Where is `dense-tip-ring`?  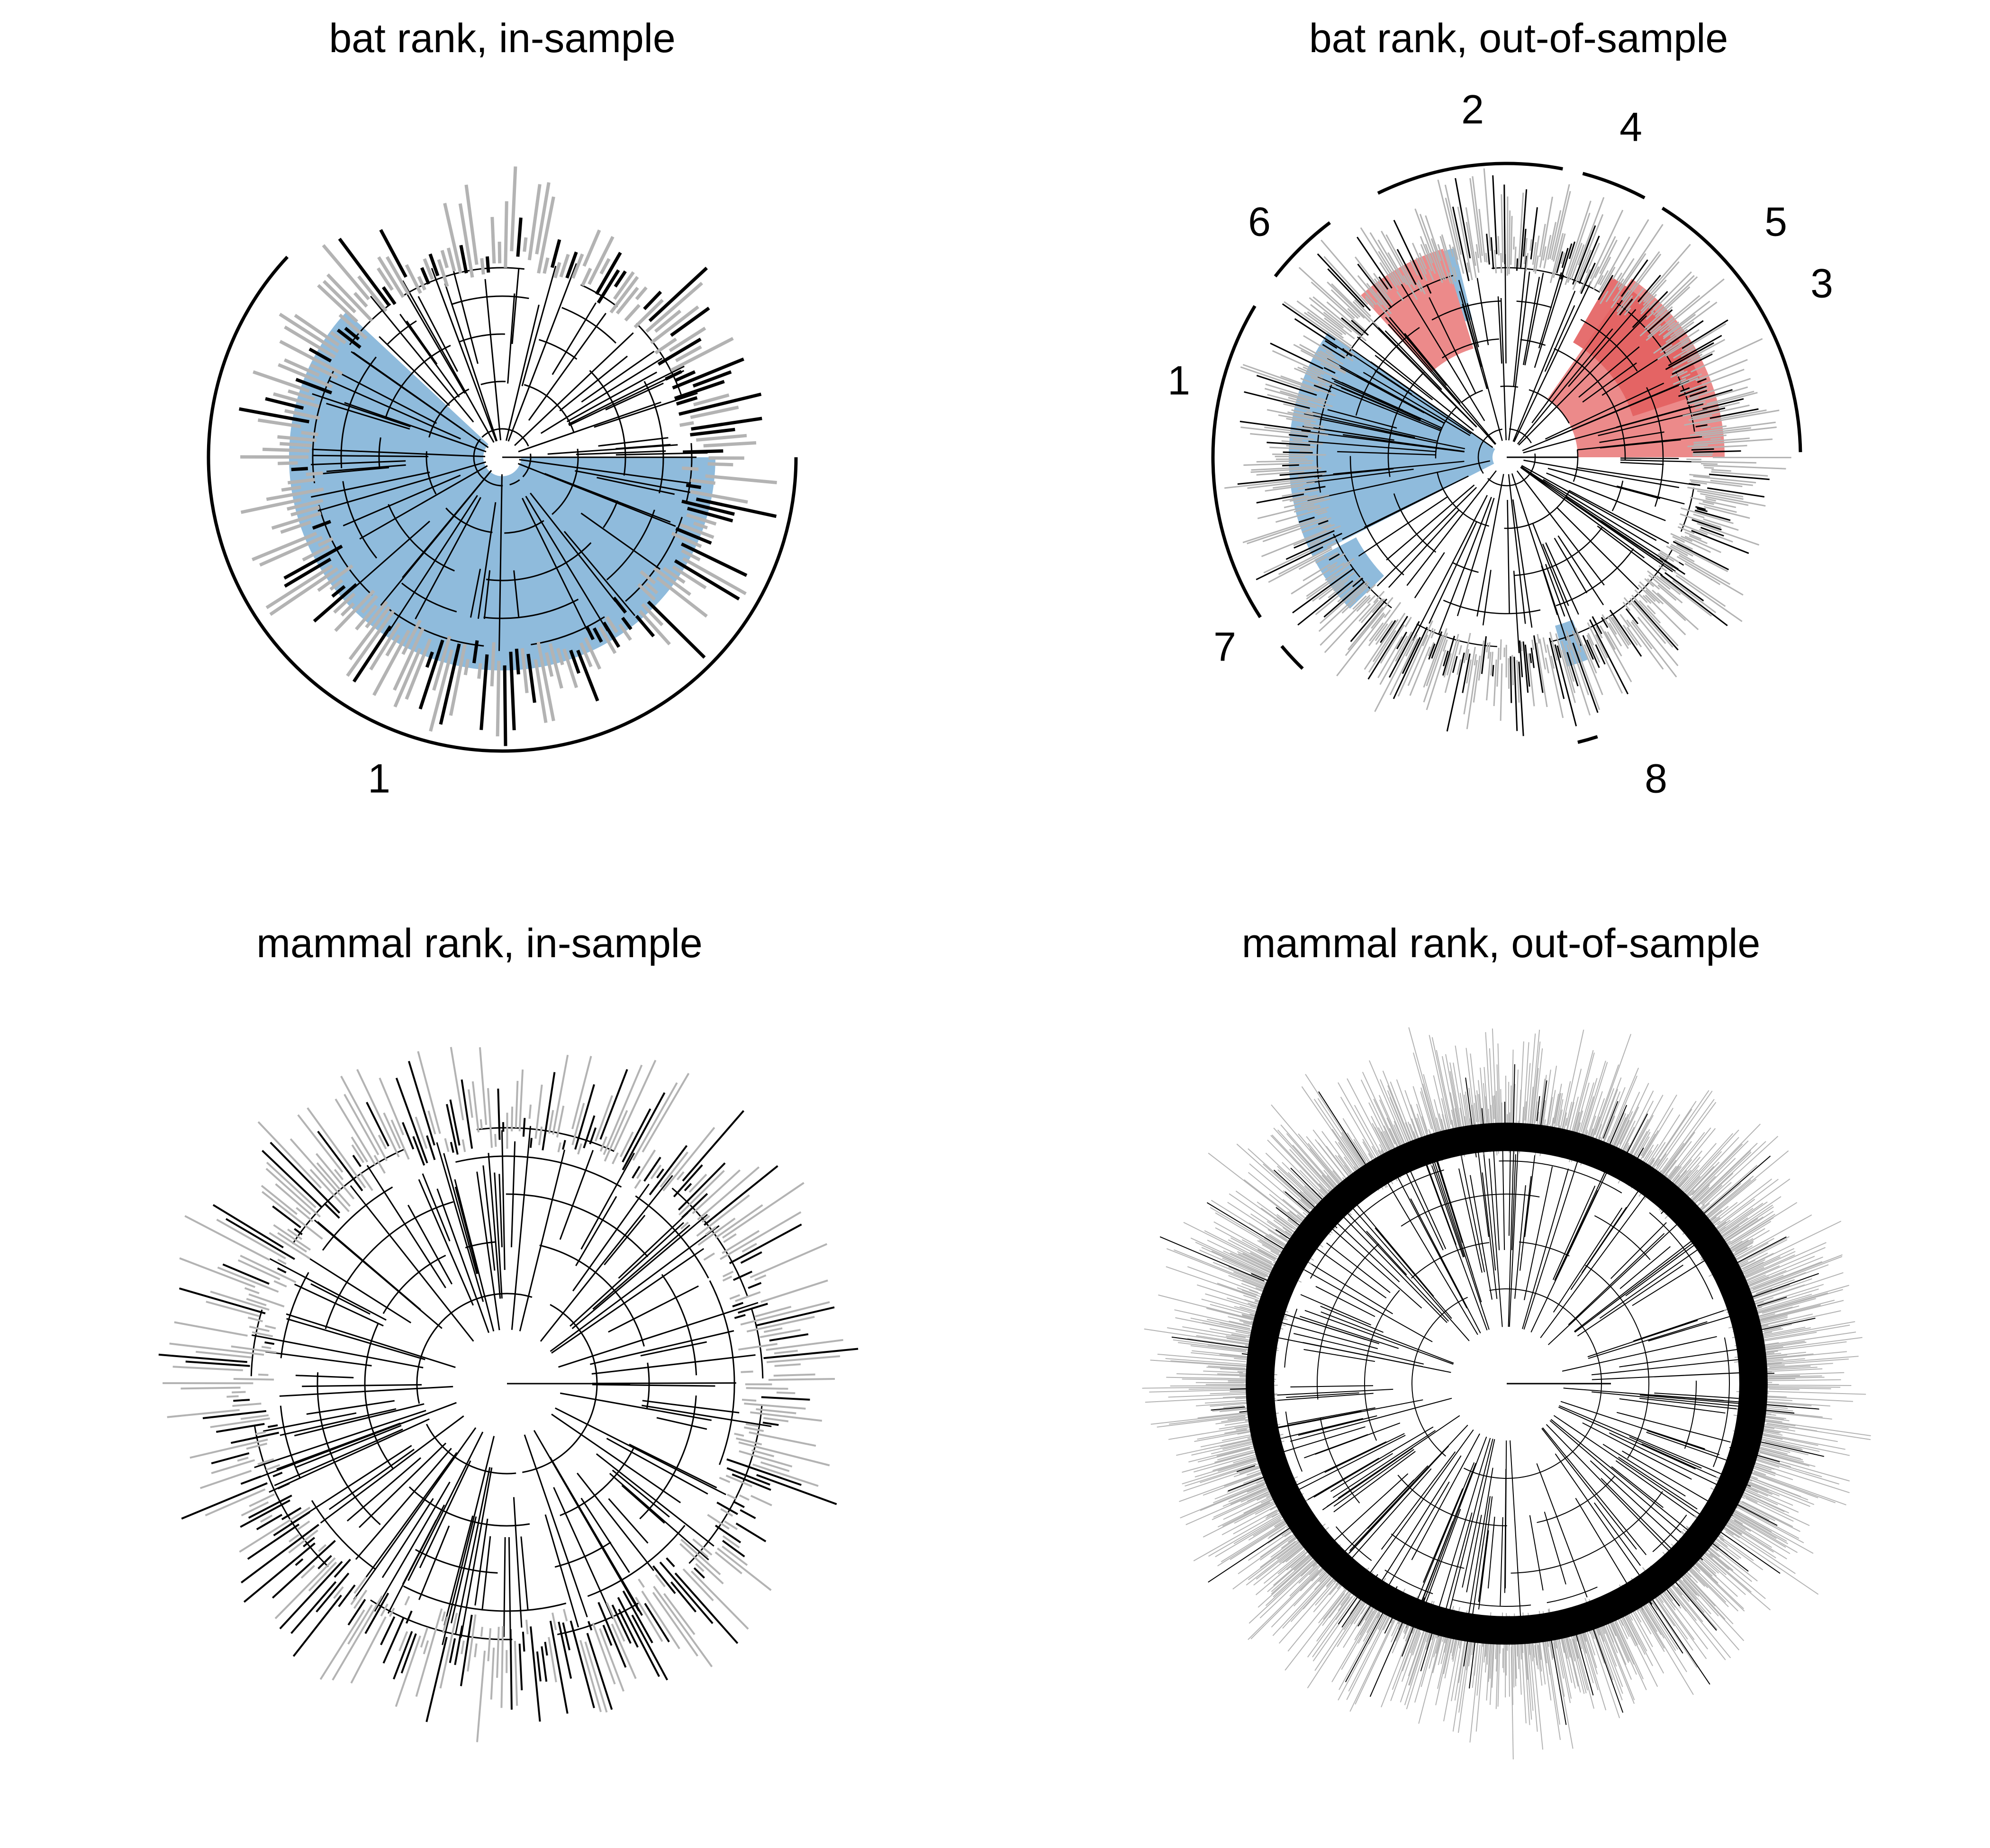
dense-tip-ring is located at coordinates (1507, 1384).